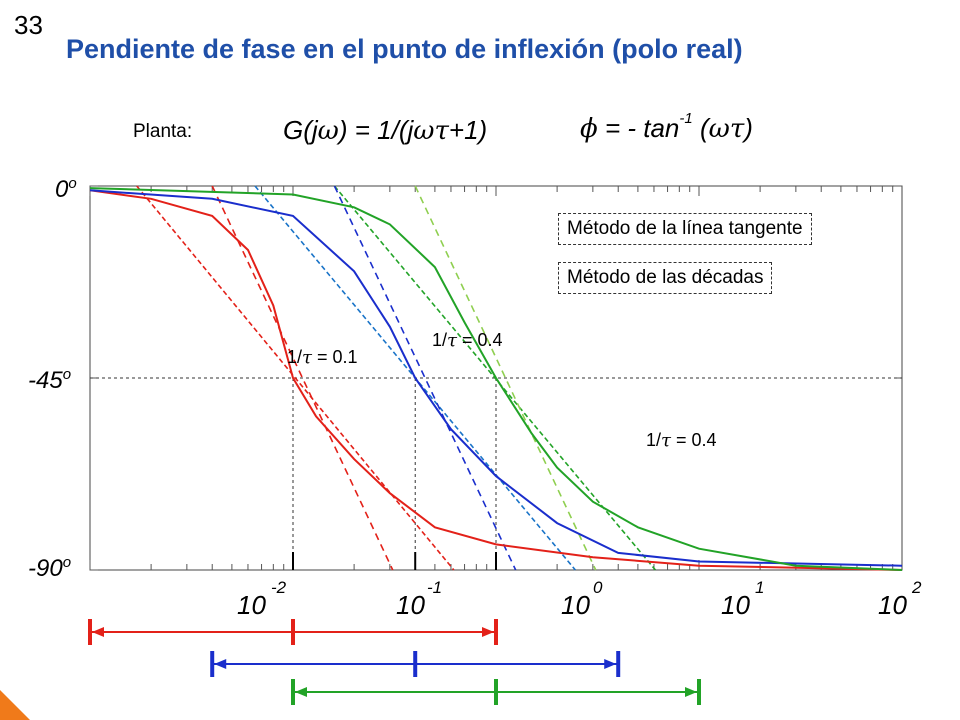 The height and width of the screenshot is (720, 960). What do you see at coordinates (665, 278) in the screenshot?
I see `legend-decades-method: Método de las décadas` at bounding box center [665, 278].